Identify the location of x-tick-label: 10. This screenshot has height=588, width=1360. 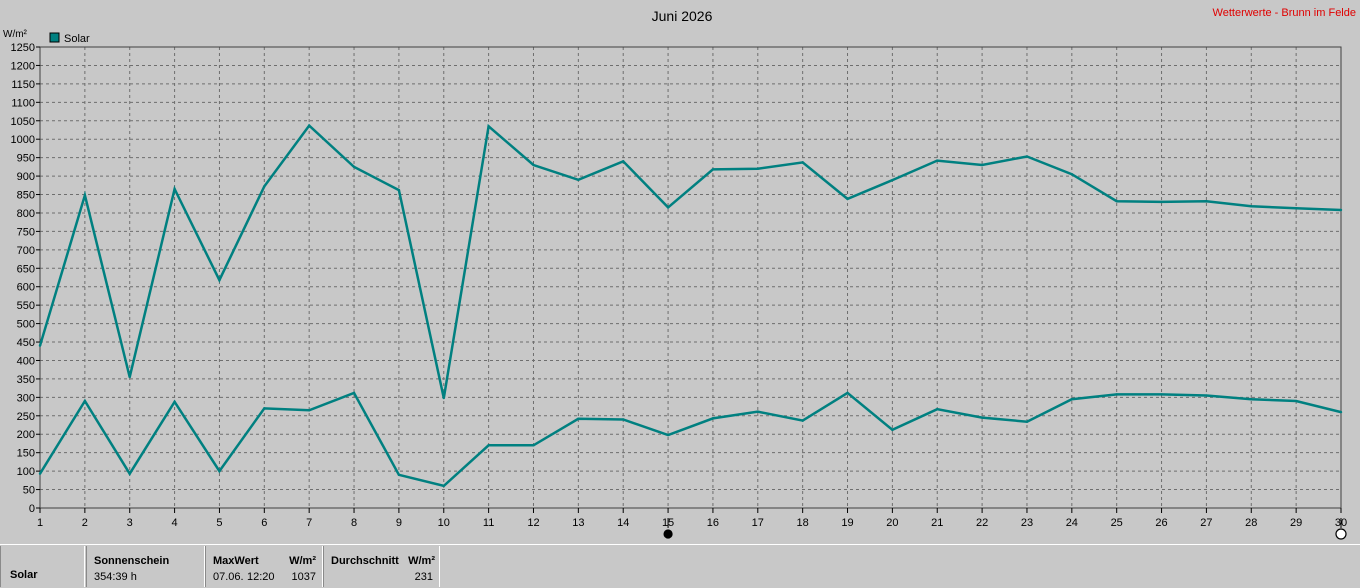
(444, 523).